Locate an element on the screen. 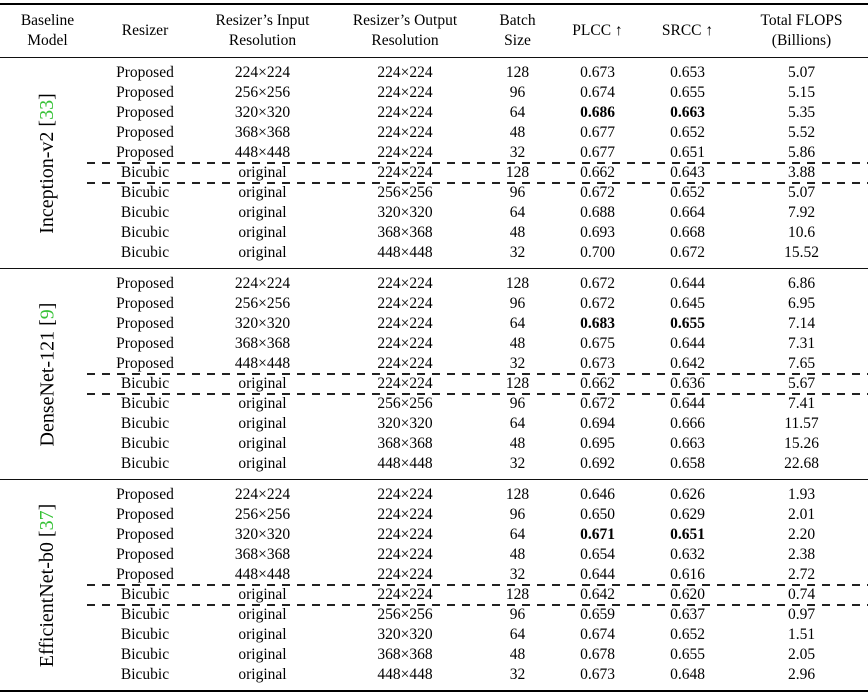 This screenshot has width=868, height=700. cell-srcc: 0.629 is located at coordinates (687, 514).